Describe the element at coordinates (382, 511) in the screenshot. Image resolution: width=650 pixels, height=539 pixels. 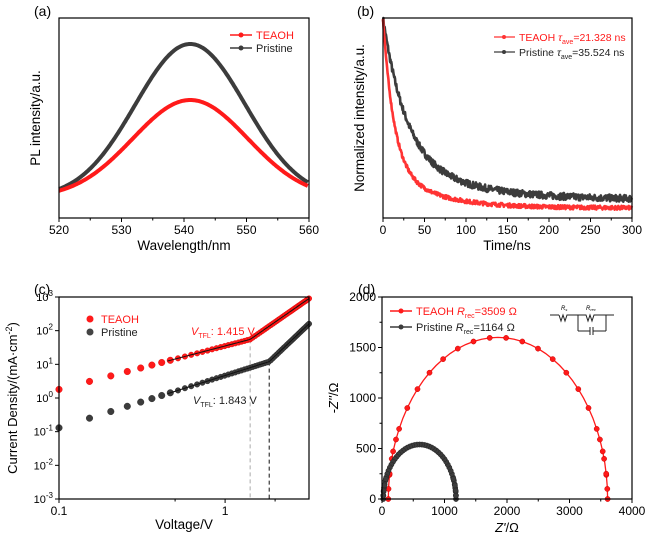
I see `x-tick-label-d: 0` at that location.